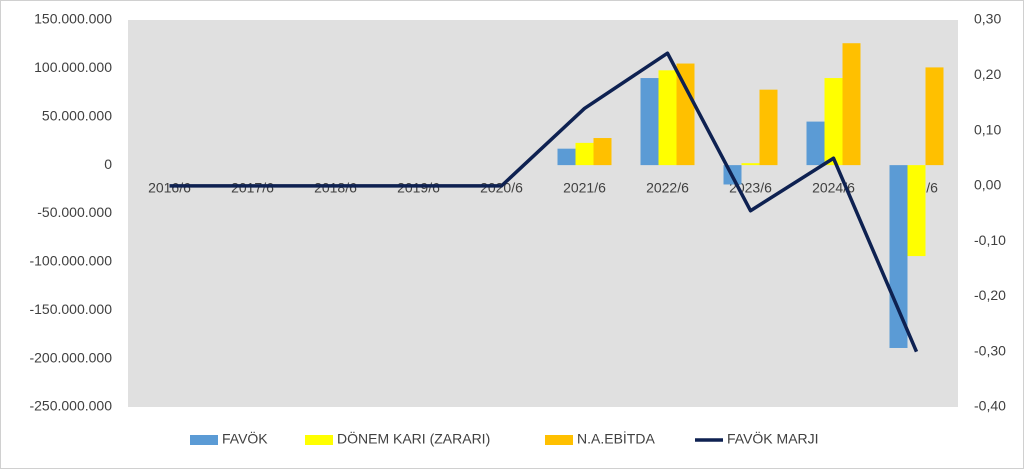 The width and height of the screenshot is (1024, 474). What do you see at coordinates (70, 357) in the screenshot?
I see `y-tick-label: -200.000.000` at bounding box center [70, 357].